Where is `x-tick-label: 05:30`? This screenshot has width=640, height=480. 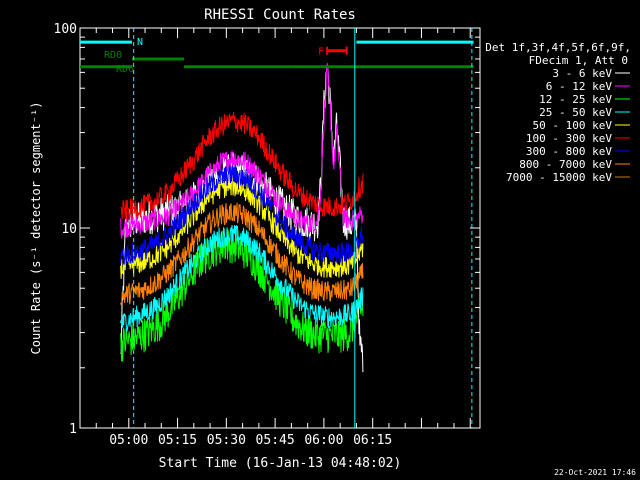 x-tick-label: 05:30 is located at coordinates (226, 440).